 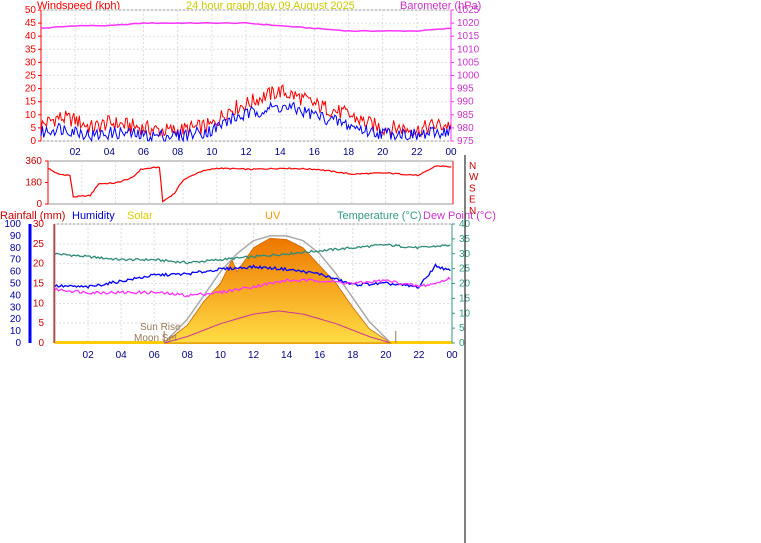 I want to click on percent-tick-label: 40, so click(x=16, y=295).